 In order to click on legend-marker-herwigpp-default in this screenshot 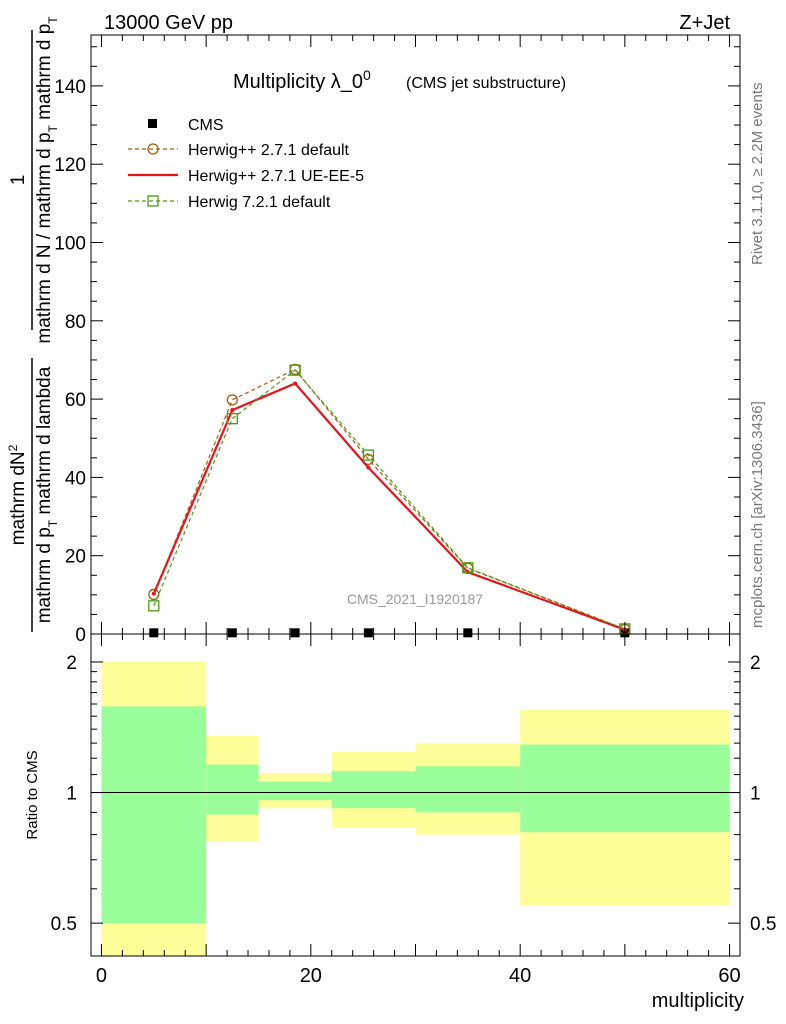, I will do `click(153, 149)`.